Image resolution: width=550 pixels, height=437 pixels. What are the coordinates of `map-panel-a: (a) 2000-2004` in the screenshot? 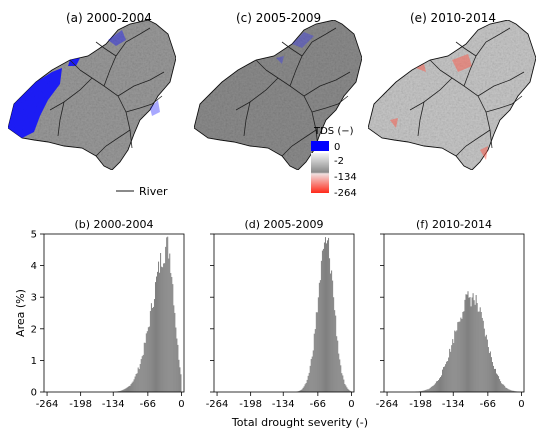 It's located at (92, 91).